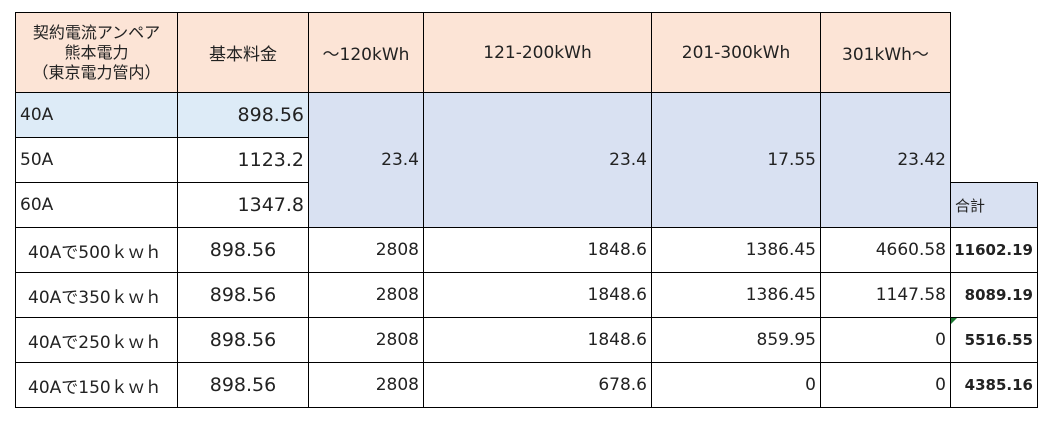 This screenshot has height=435, width=1061. Describe the element at coordinates (243, 205) in the screenshot. I see `base-fee: 1347.8` at that location.